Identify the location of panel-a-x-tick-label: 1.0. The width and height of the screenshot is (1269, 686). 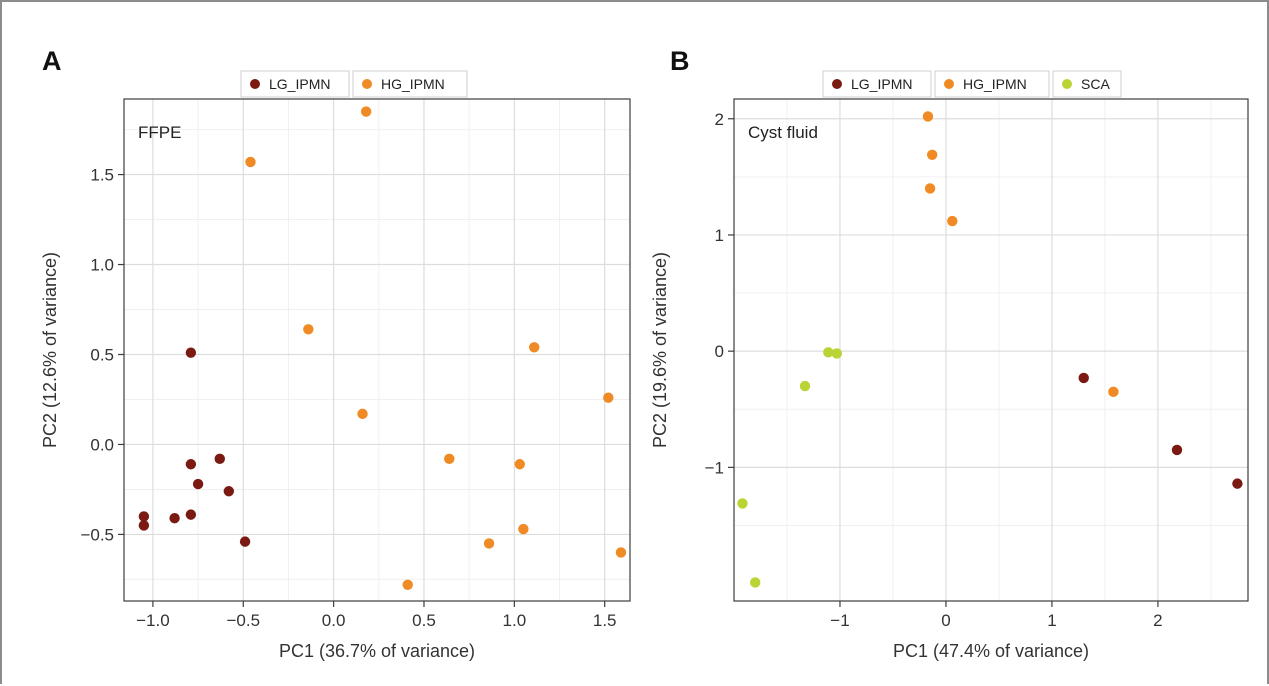
(515, 620).